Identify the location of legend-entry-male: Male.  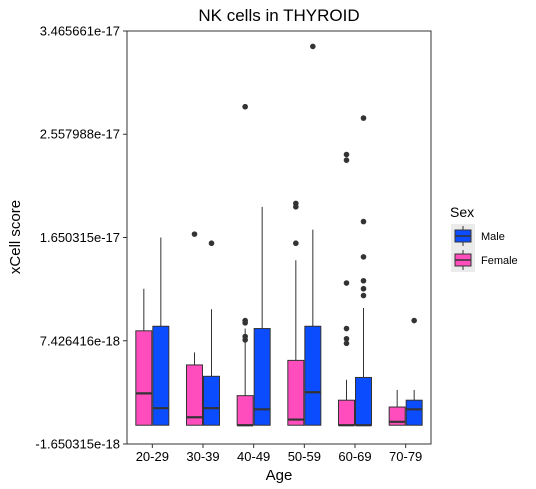
(478, 236).